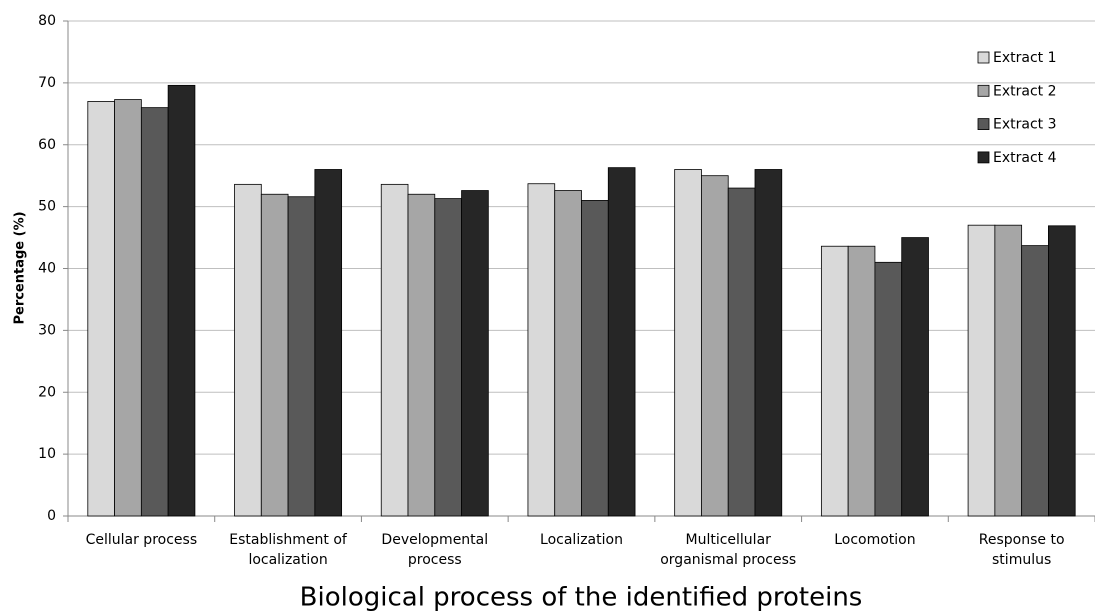 The height and width of the screenshot is (614, 1095). What do you see at coordinates (1025, 158) in the screenshot?
I see `legend-label: Extract 4` at bounding box center [1025, 158].